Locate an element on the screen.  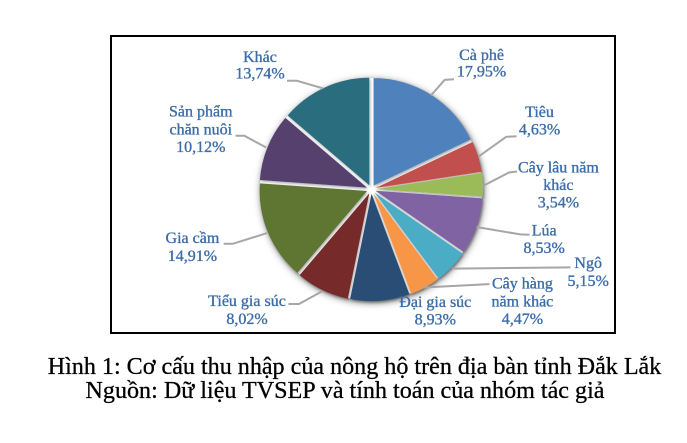
svg-text: Tiểu gia súc is located at coordinates (247, 301).